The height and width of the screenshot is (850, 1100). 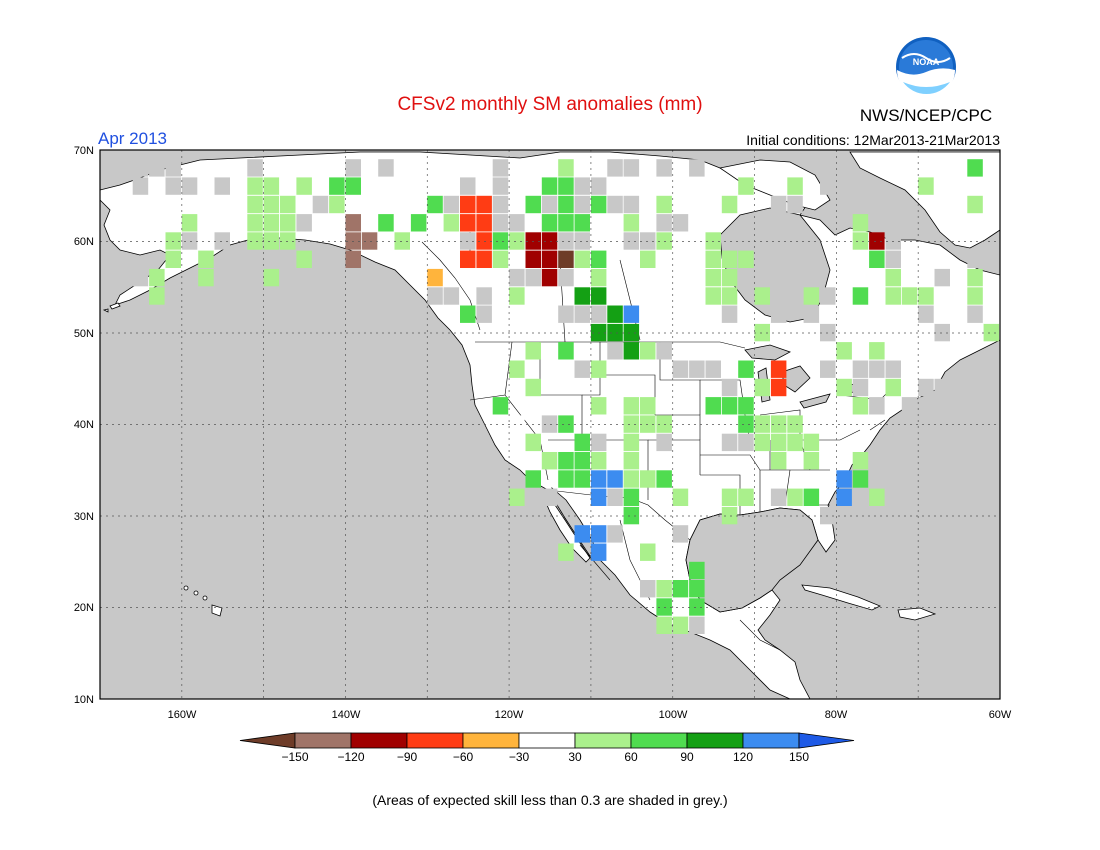 What do you see at coordinates (84, 425) in the screenshot?
I see `lat-axis: 70N 60N 50N 40N 30N 20N 10N` at bounding box center [84, 425].